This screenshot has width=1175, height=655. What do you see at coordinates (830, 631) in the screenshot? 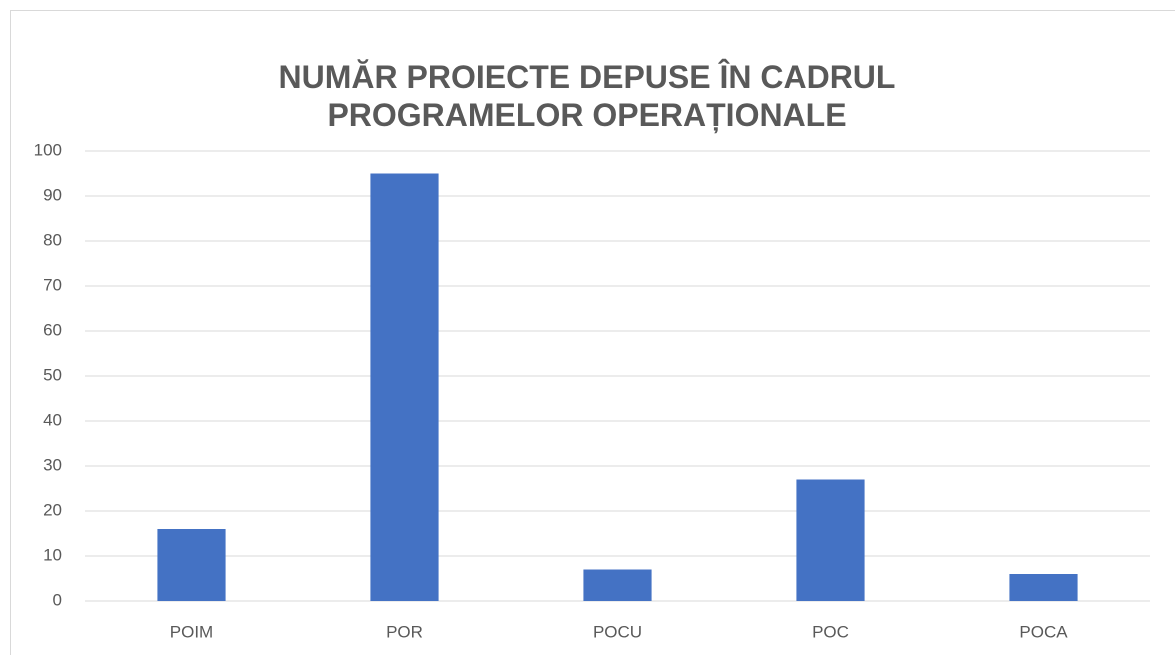
I see `x-tick-label: POC` at bounding box center [830, 631].